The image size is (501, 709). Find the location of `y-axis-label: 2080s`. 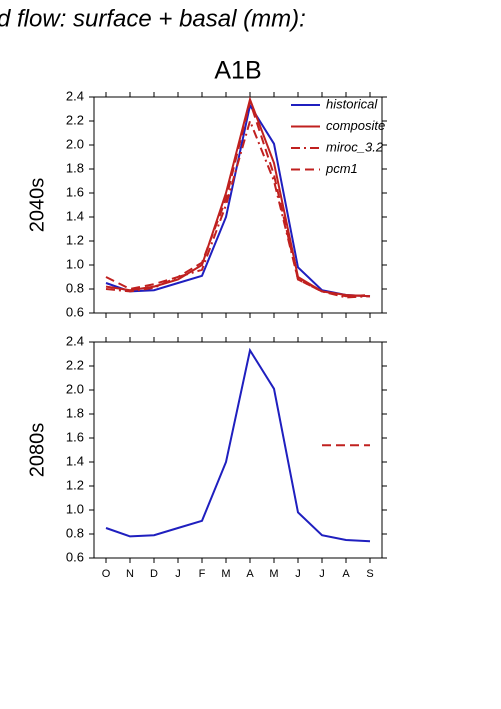

y-axis-label: 2080s is located at coordinates (37, 450).